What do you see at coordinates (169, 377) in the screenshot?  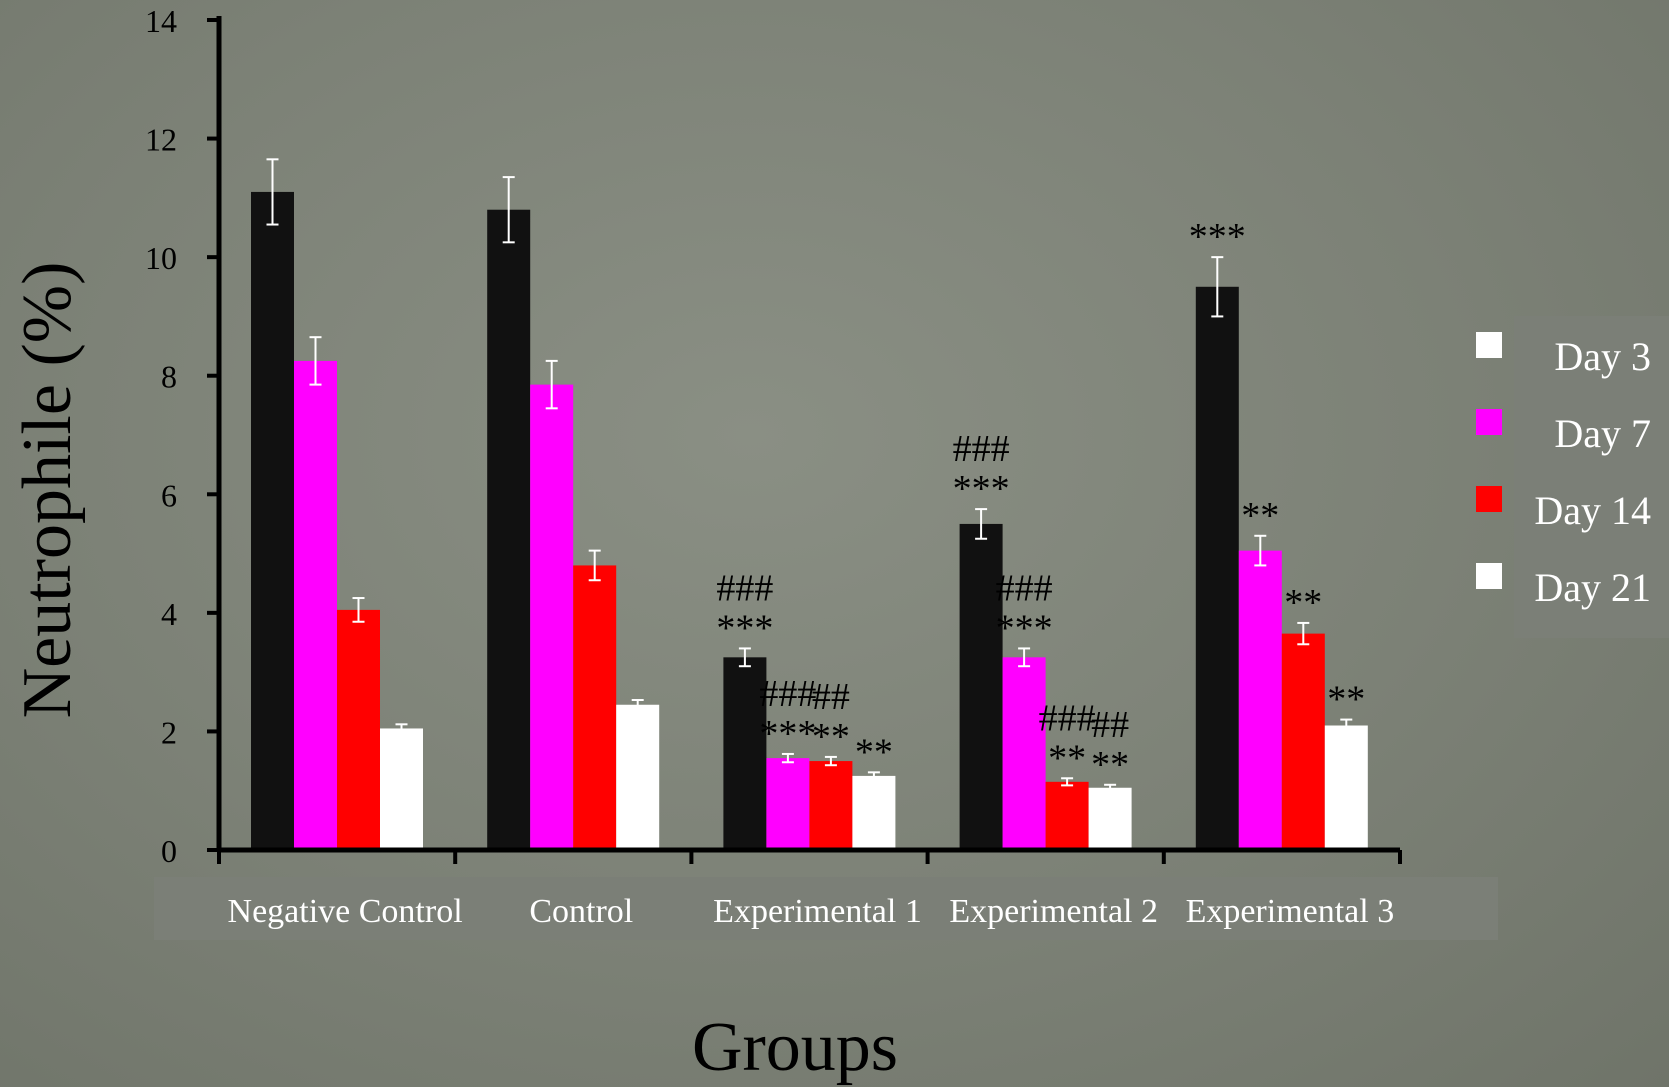 I see `y-tick-label: 8` at bounding box center [169, 377].